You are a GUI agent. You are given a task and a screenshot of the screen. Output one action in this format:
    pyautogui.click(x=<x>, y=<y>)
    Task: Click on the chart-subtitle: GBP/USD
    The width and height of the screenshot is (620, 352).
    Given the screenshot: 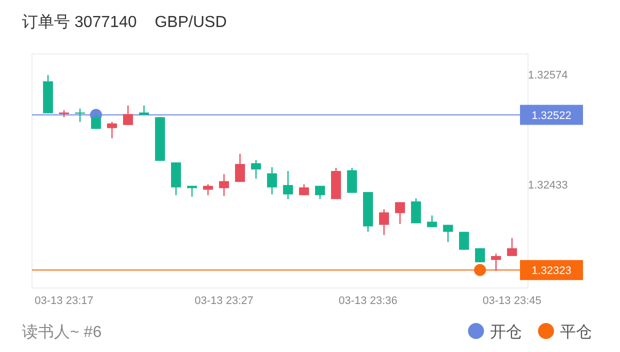 What is the action you would take?
    pyautogui.click(x=190, y=22)
    